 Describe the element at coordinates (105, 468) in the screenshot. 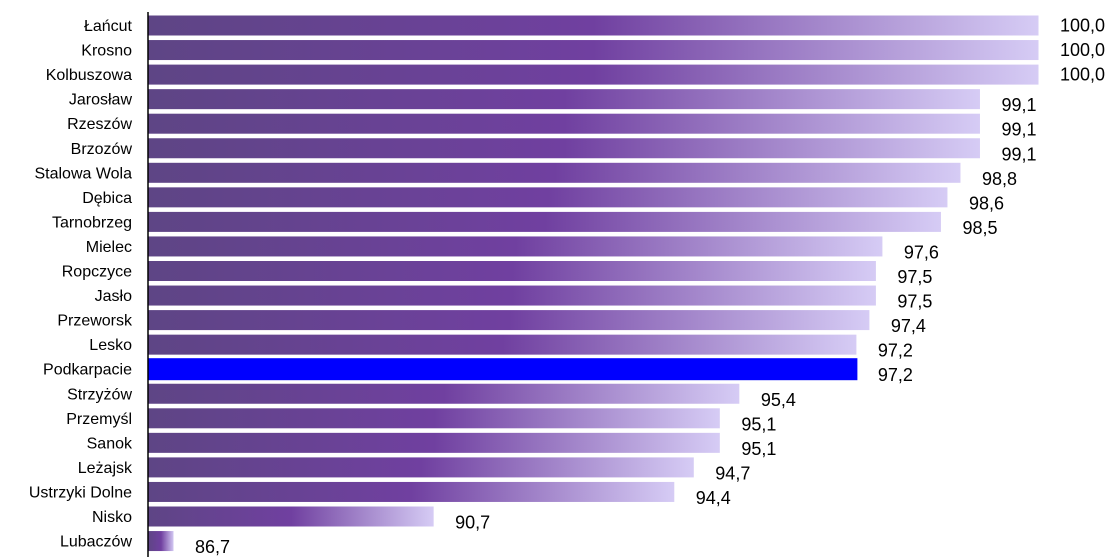

I see `category-label: Leżajsk` at that location.